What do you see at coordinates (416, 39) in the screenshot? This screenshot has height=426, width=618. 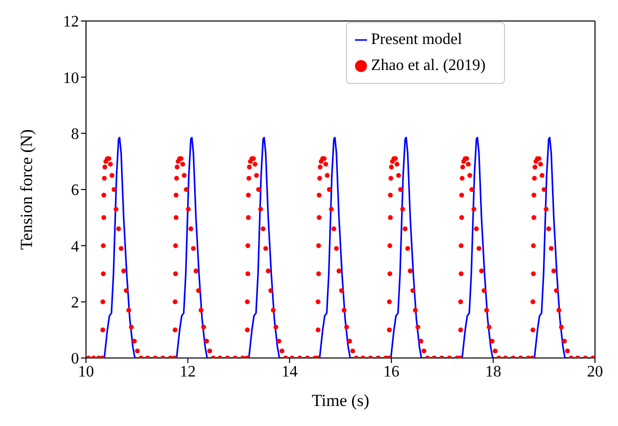 I see `legend-label: Present model` at bounding box center [416, 39].